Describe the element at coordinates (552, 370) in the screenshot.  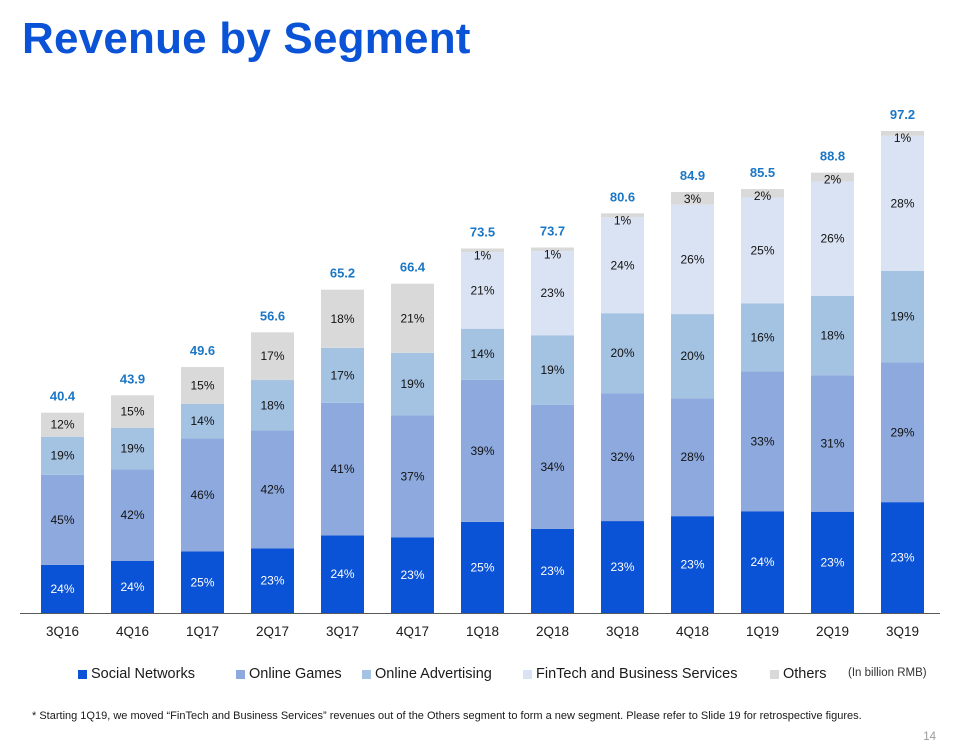
I see `bar-segment-online-advertising-2Q18` at that location.